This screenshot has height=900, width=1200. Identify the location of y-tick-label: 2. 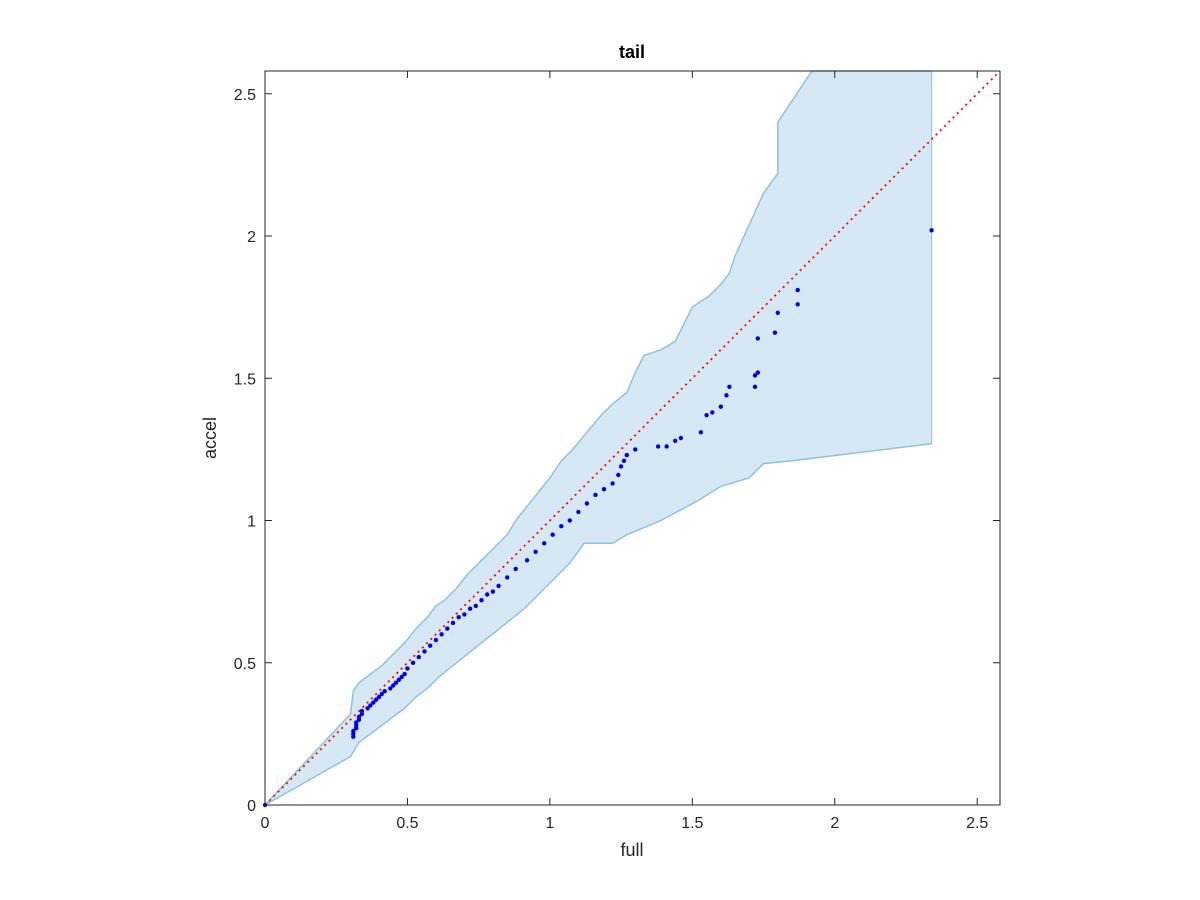
(251, 237).